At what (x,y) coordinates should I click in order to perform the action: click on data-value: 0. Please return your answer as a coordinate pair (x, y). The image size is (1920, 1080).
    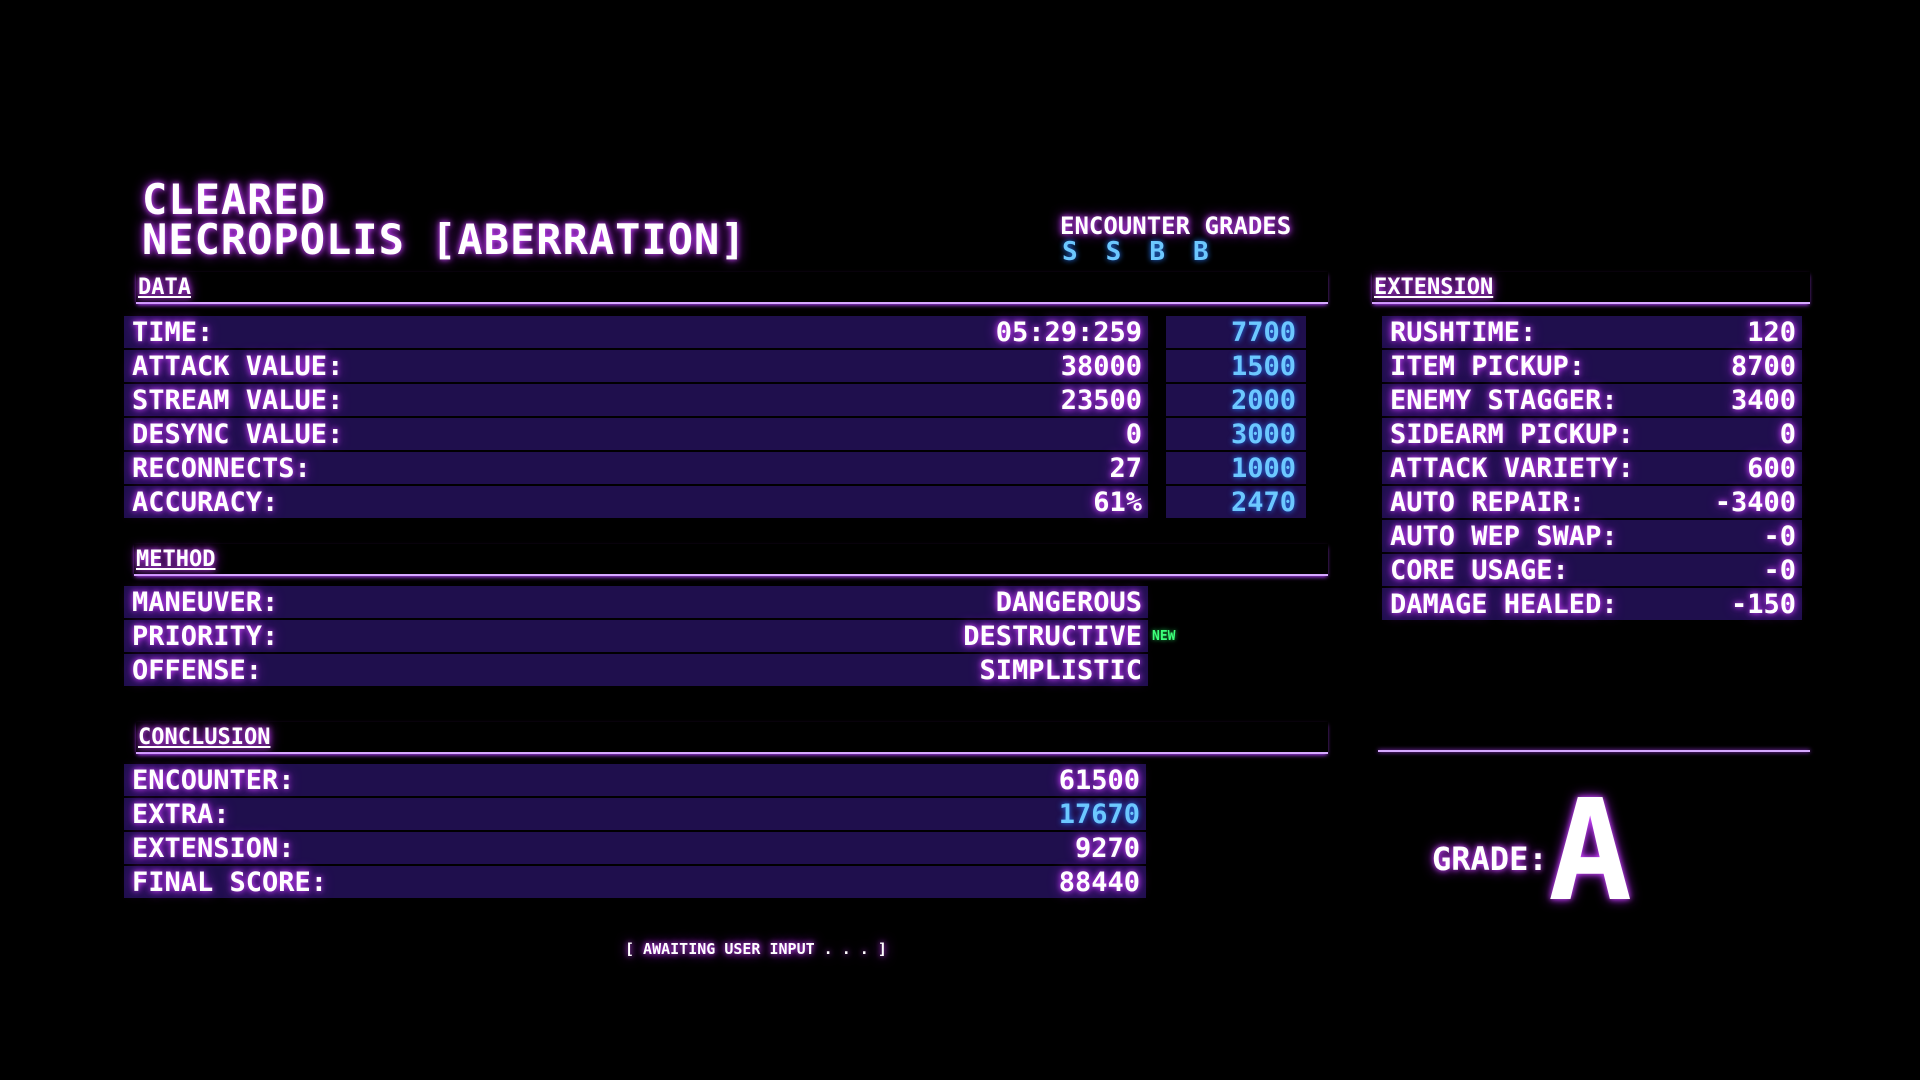
    Looking at the image, I should click on (1133, 434).